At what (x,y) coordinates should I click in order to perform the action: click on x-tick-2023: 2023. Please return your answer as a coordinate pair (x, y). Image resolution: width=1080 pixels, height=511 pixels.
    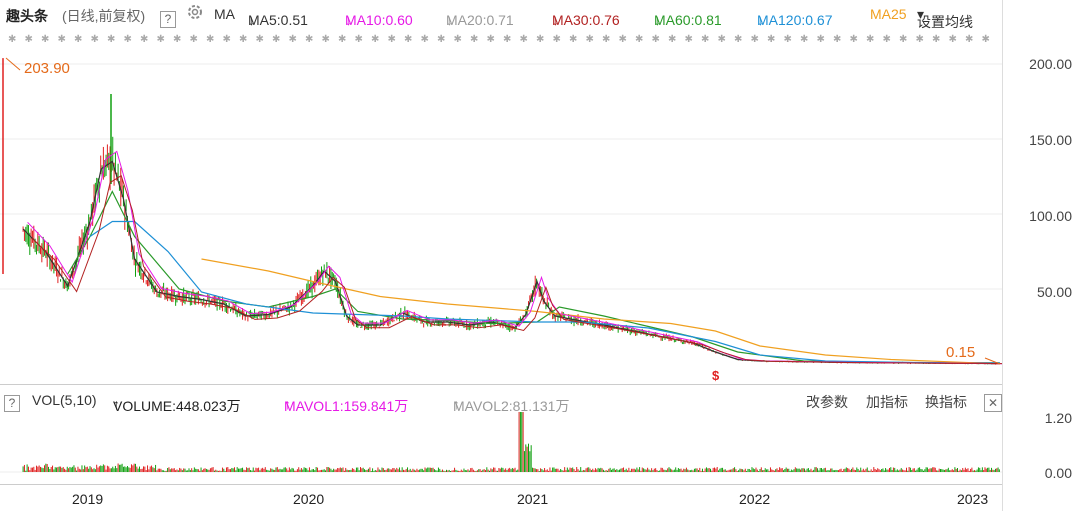
    Looking at the image, I should click on (973, 499).